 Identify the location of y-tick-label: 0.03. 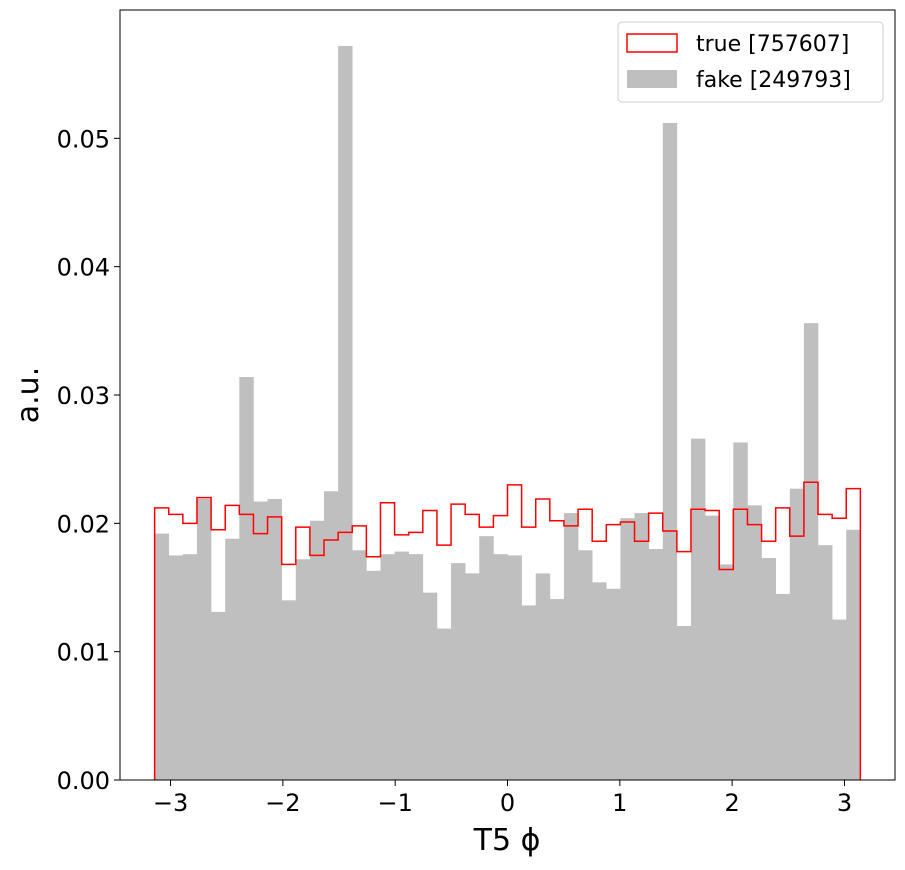
(83, 396).